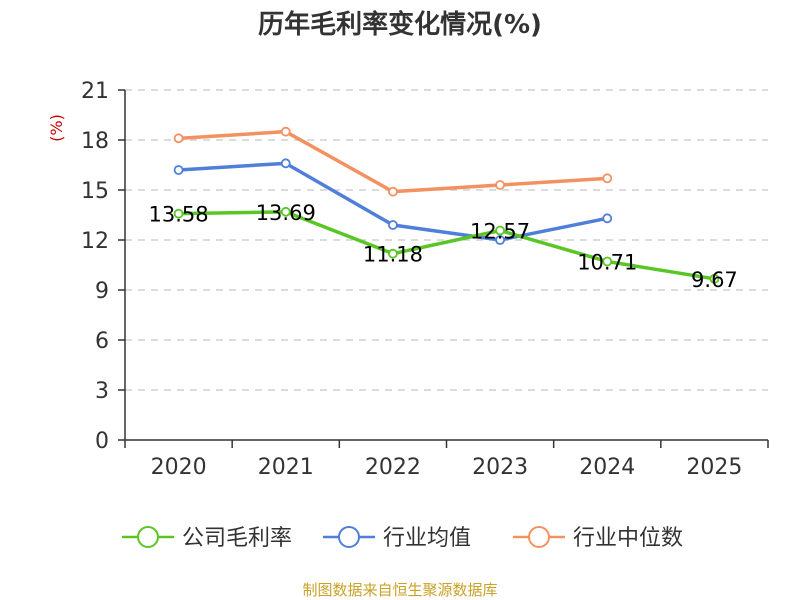  I want to click on y-tick-label: 12, so click(95, 241).